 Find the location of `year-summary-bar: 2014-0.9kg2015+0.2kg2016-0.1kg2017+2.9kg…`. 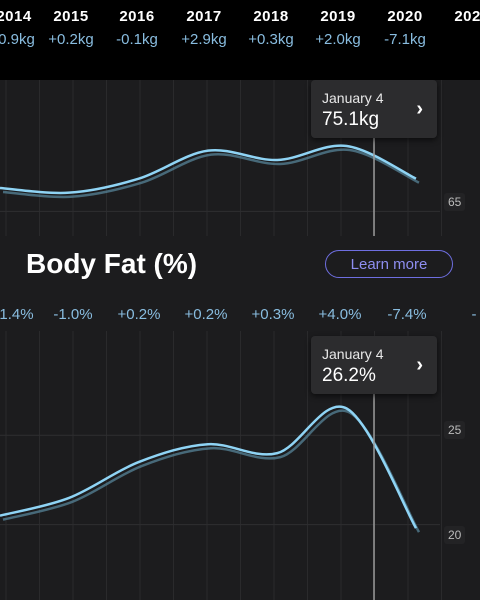

year-summary-bar: 2014-0.9kg2015+0.2kg2016-0.1kg2017+2.9kg… is located at coordinates (240, 40).